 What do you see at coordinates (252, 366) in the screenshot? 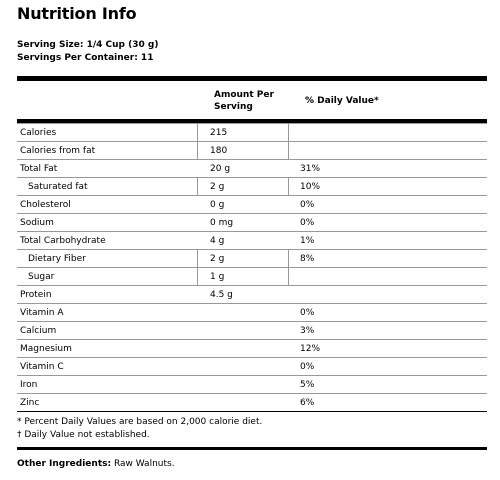
I see `table-row: Vitamin C 0%` at bounding box center [252, 366].